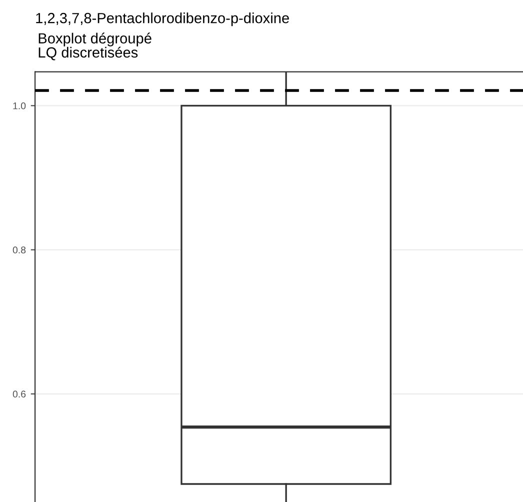 The image size is (523, 502). I want to click on chart-subtitle: Boxplot dégroupé LQ discretisées, so click(95, 46).